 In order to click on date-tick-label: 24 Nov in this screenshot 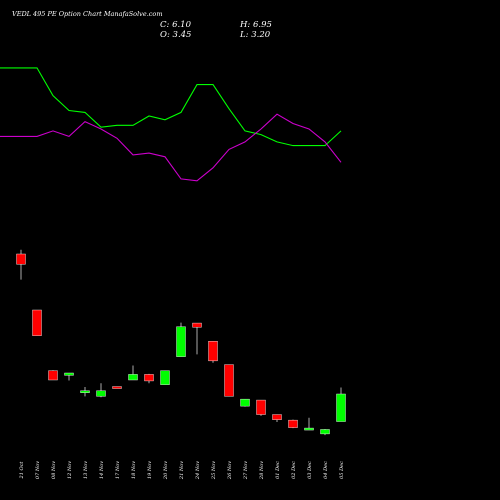, I will do `click(198, 470)`.